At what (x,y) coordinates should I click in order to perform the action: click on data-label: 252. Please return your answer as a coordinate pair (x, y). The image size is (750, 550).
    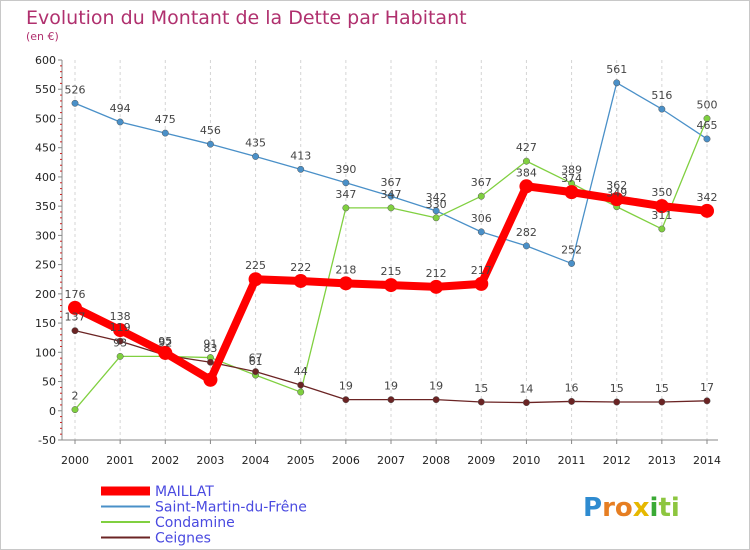
    Looking at the image, I should click on (571, 249).